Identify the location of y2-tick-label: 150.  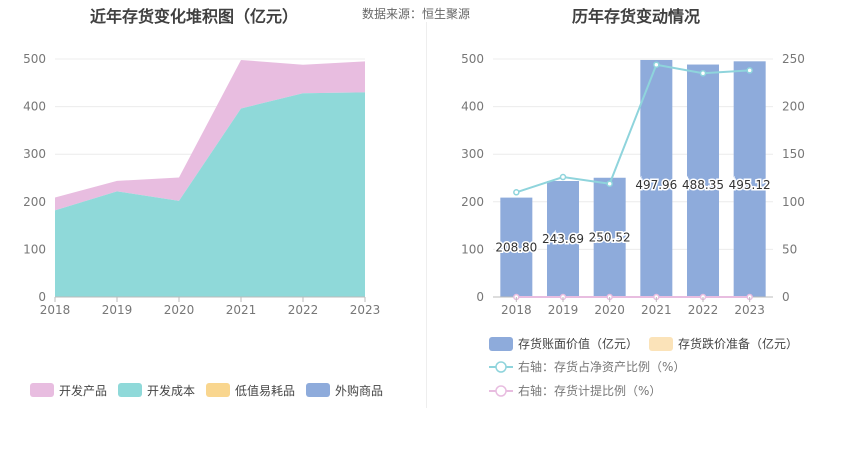
(793, 154).